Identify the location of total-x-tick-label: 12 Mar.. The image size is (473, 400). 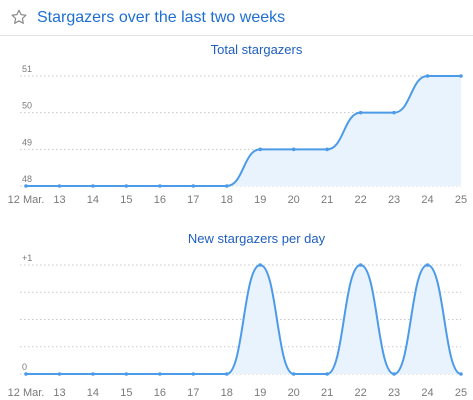
(26, 200).